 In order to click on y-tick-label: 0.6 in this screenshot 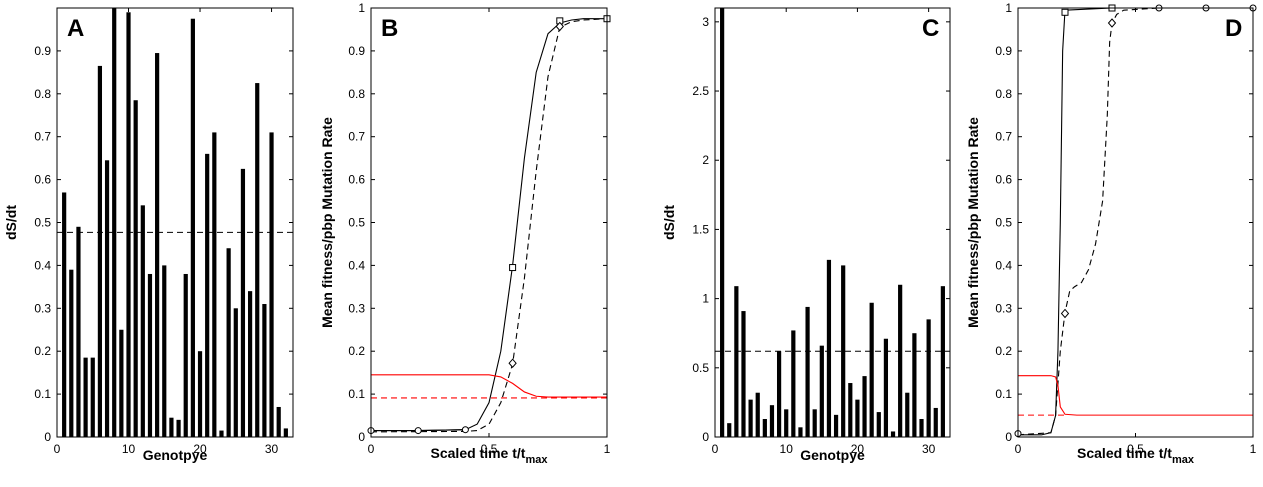, I will do `click(1003, 180)`.